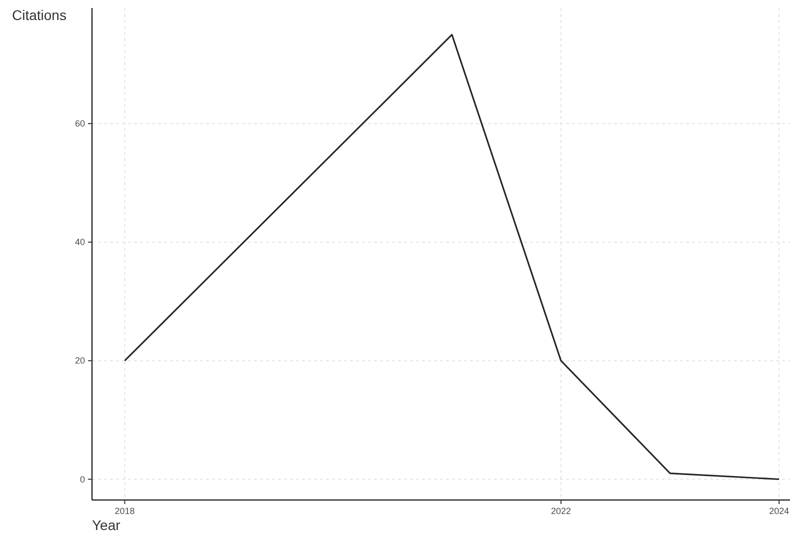 The image size is (800, 536). What do you see at coordinates (106, 525) in the screenshot?
I see `x-axis-title: Year` at bounding box center [106, 525].